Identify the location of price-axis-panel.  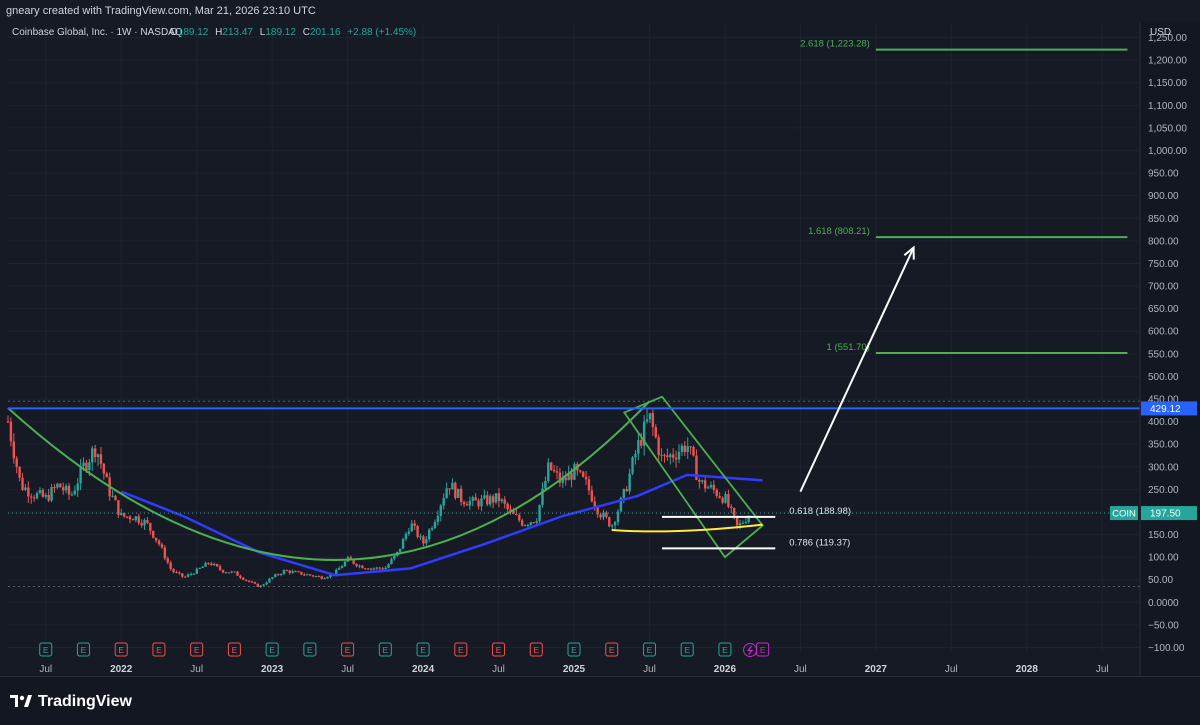
(1170, 349).